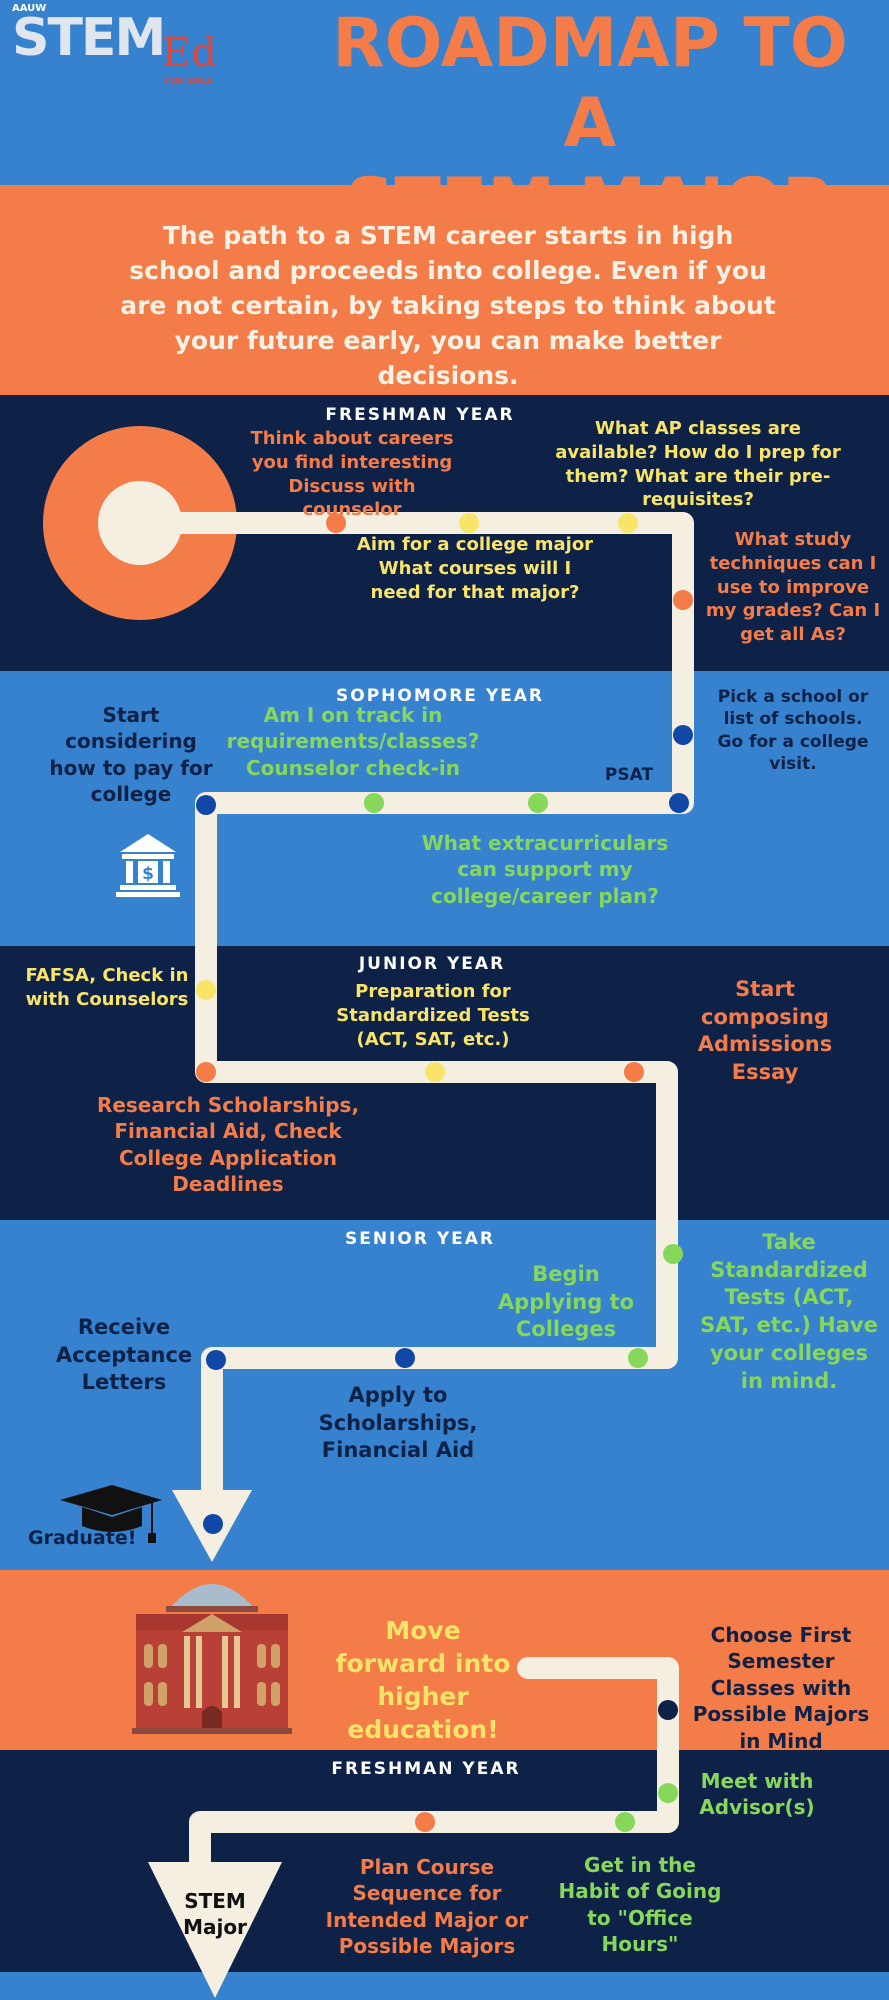  I want to click on title-line-2: STEM MAJOR, so click(590, 204).